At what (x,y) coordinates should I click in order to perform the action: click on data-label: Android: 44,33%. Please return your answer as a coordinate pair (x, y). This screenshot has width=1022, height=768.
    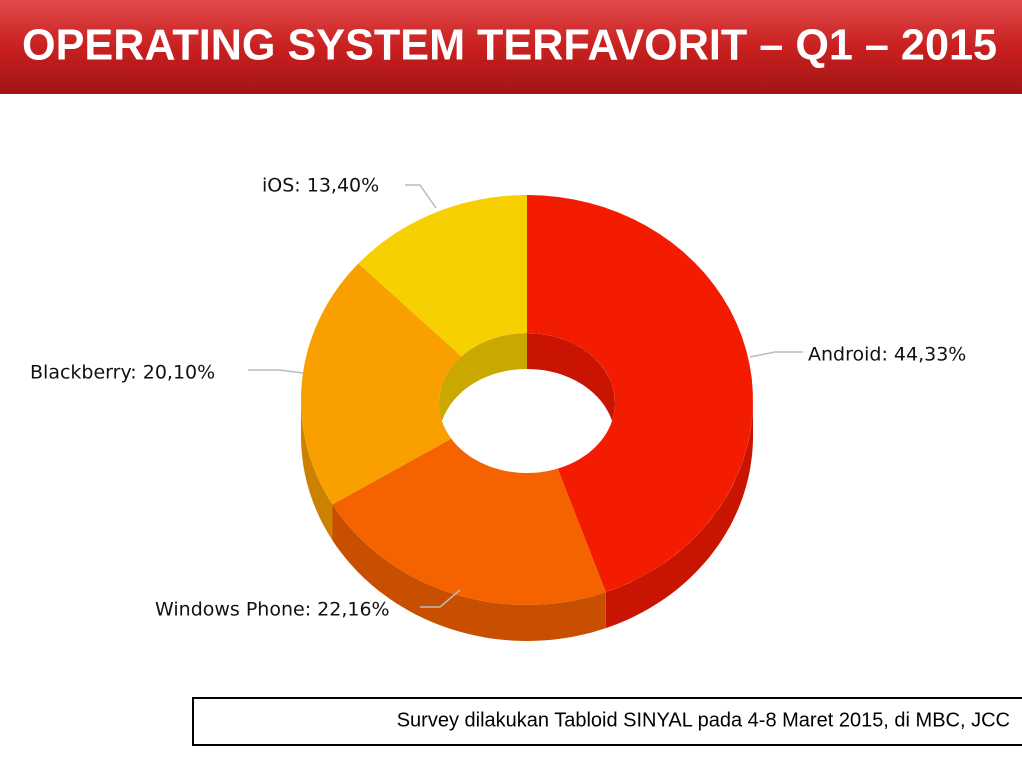
    Looking at the image, I should click on (887, 355).